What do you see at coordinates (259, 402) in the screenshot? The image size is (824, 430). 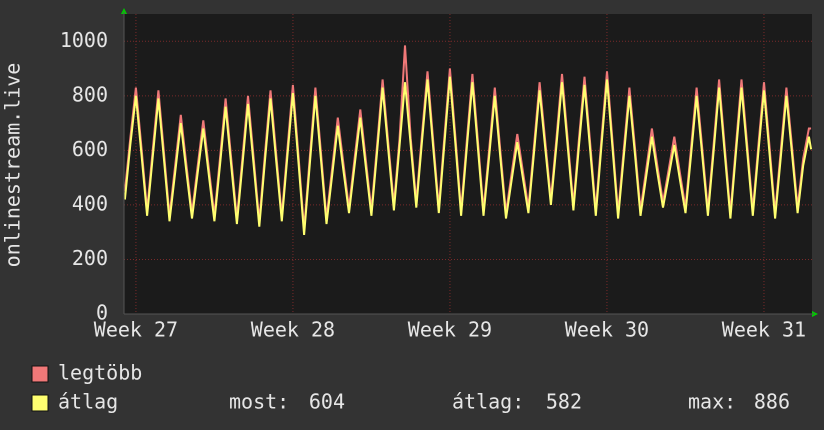 I see `stat-label: most:` at bounding box center [259, 402].